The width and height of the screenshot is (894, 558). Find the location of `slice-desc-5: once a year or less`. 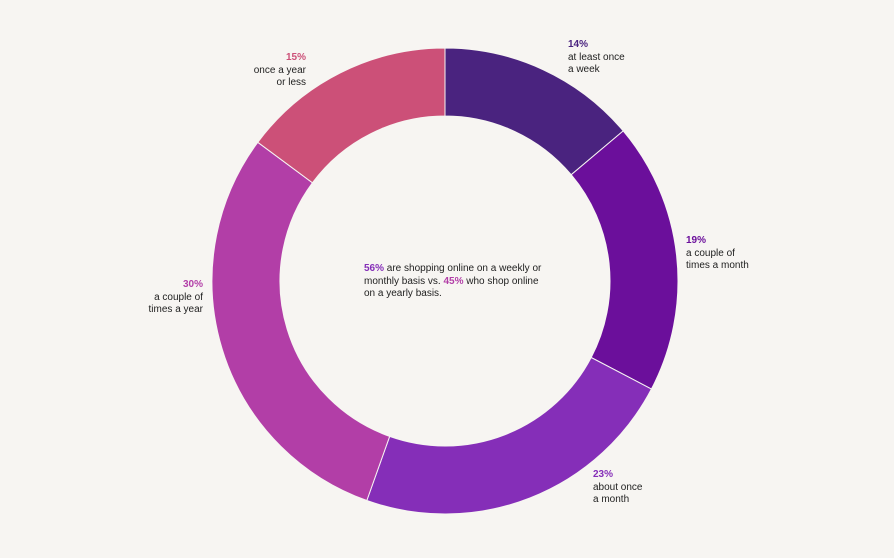

slice-desc-5: once a year or less is located at coordinates (279, 76).